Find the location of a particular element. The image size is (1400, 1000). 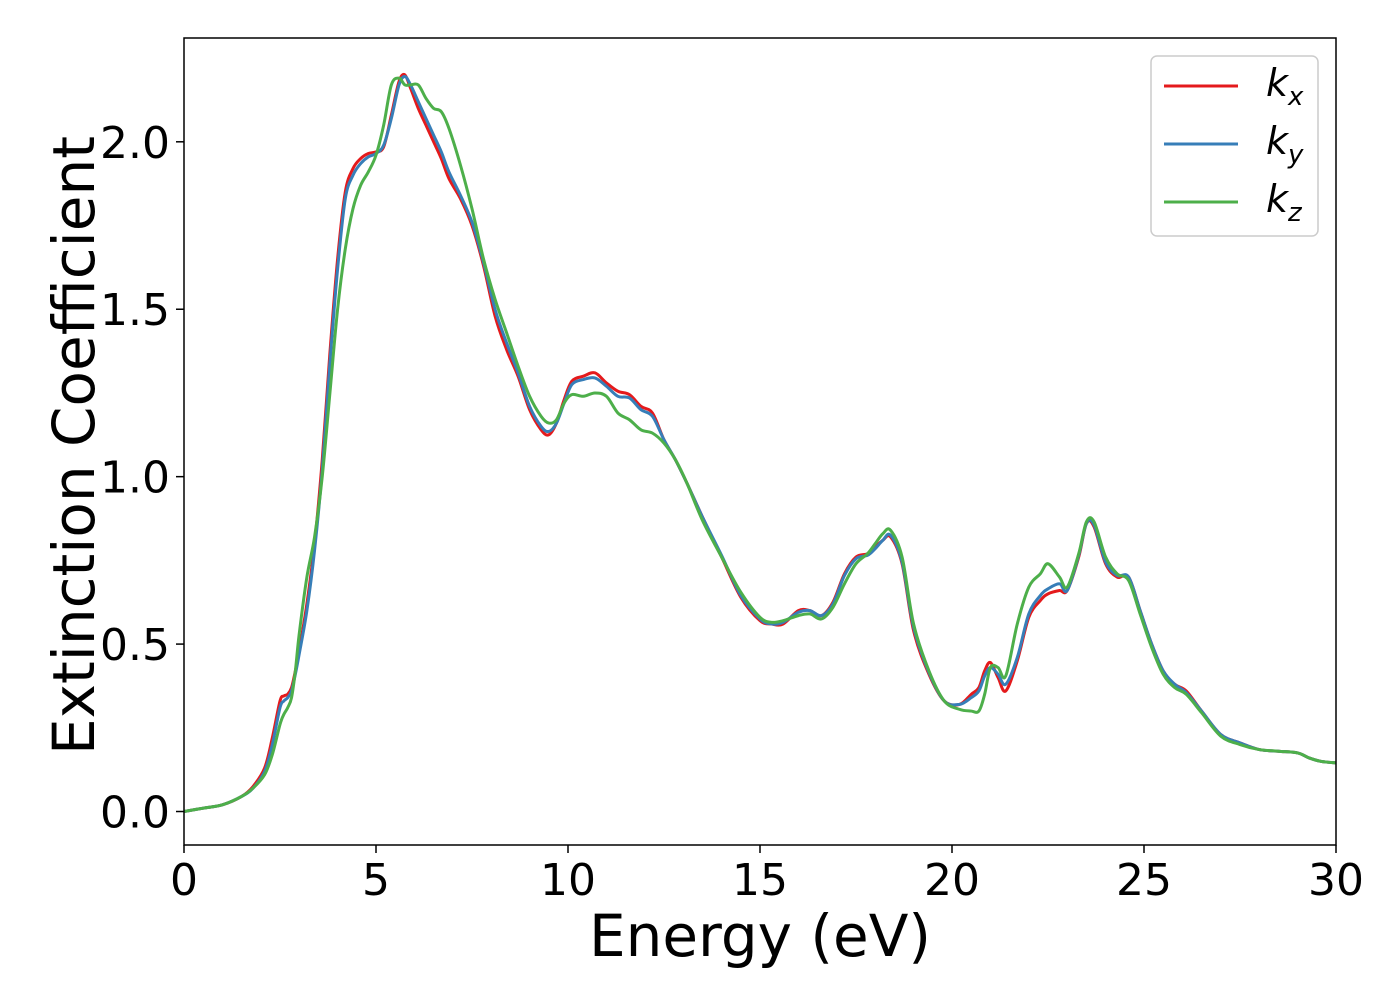

y-tick-label: 0.0 is located at coordinates (135, 813).